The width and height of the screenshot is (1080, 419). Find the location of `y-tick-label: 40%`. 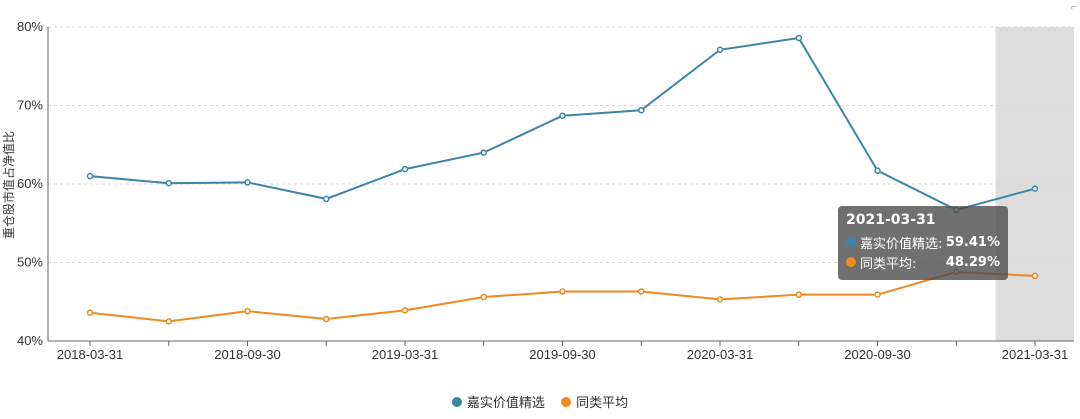

y-tick-label: 40% is located at coordinates (30, 340).